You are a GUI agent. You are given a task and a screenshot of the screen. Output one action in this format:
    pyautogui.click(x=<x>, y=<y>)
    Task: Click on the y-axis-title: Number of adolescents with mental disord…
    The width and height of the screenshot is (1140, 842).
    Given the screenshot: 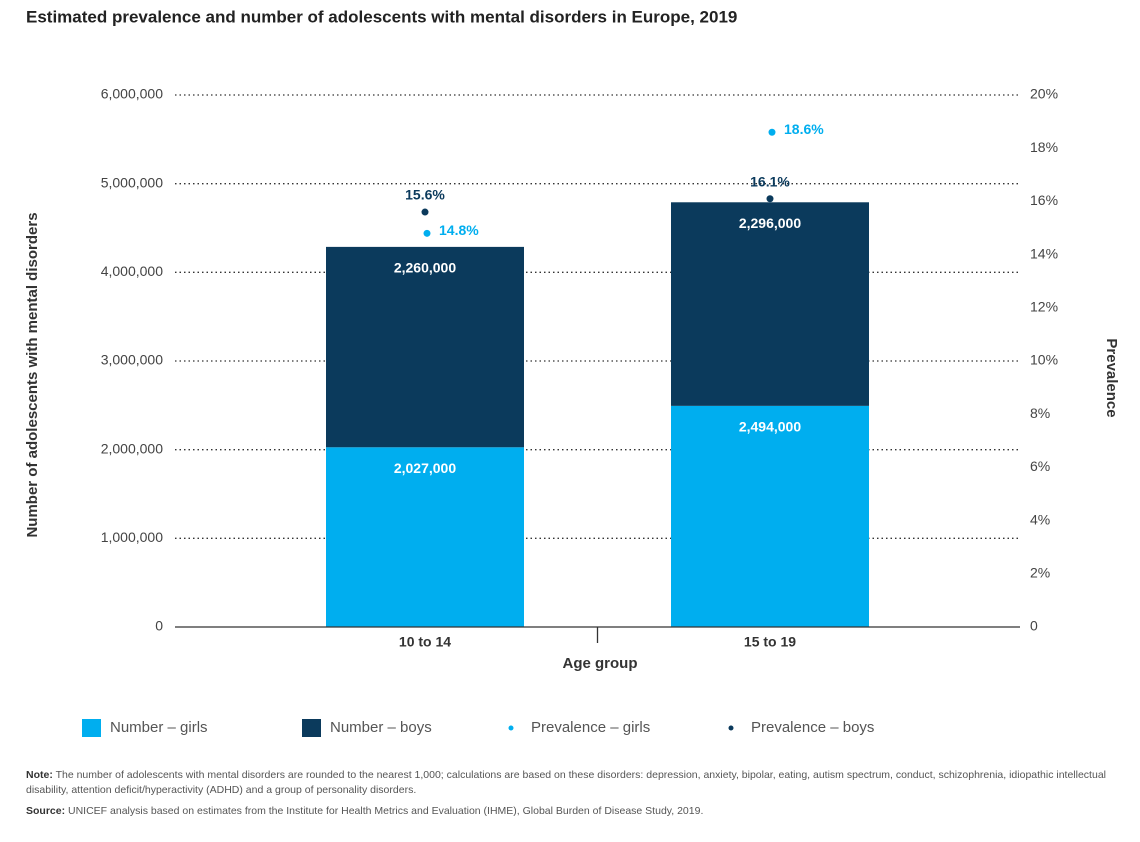 What is the action you would take?
    pyautogui.click(x=32, y=374)
    